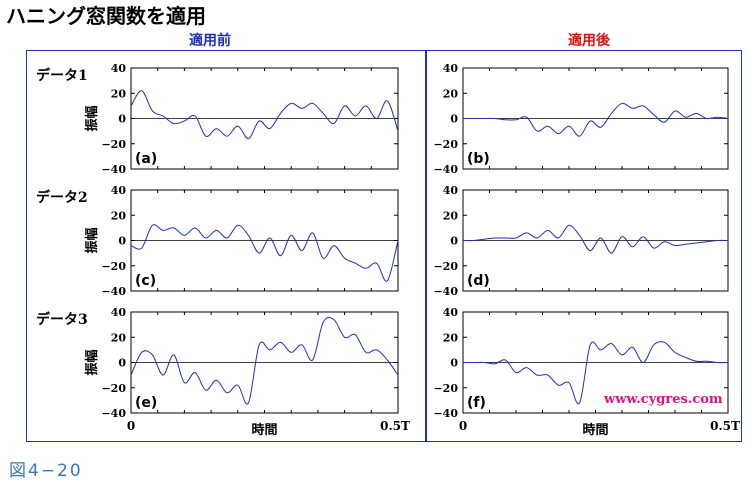 This screenshot has height=483, width=750. I want to click on xlabel-0: 時間, so click(264, 430).